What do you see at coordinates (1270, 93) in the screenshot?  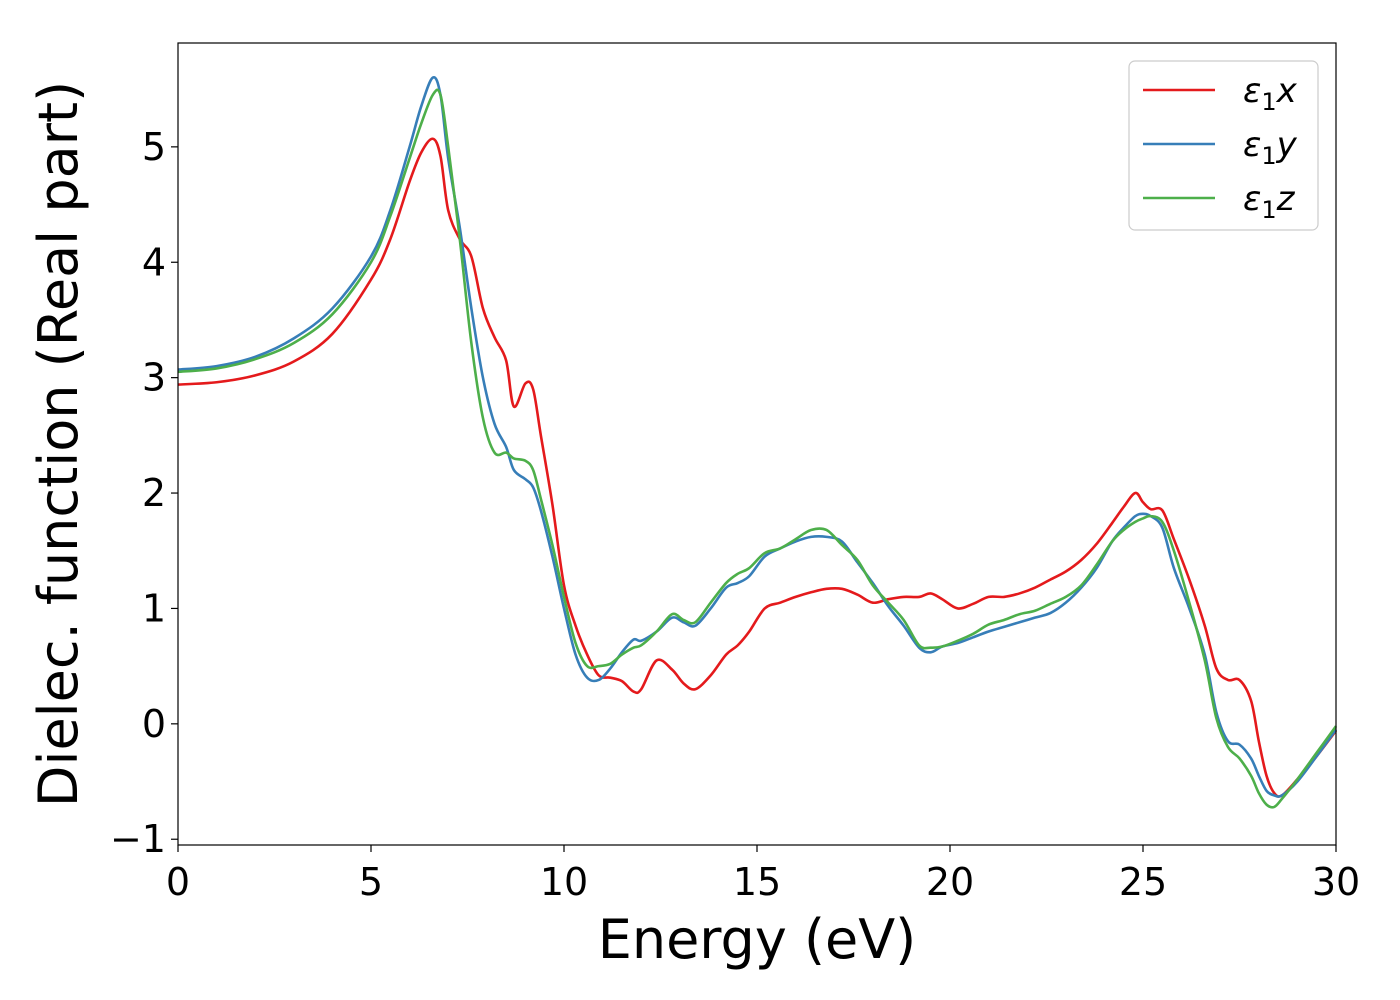 I see `legend-label-x: ε1x` at bounding box center [1270, 93].